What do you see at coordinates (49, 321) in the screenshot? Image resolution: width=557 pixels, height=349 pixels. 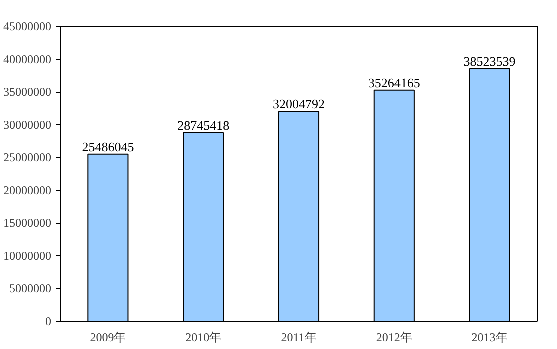 I see `y-tick-label: 0` at bounding box center [49, 321].